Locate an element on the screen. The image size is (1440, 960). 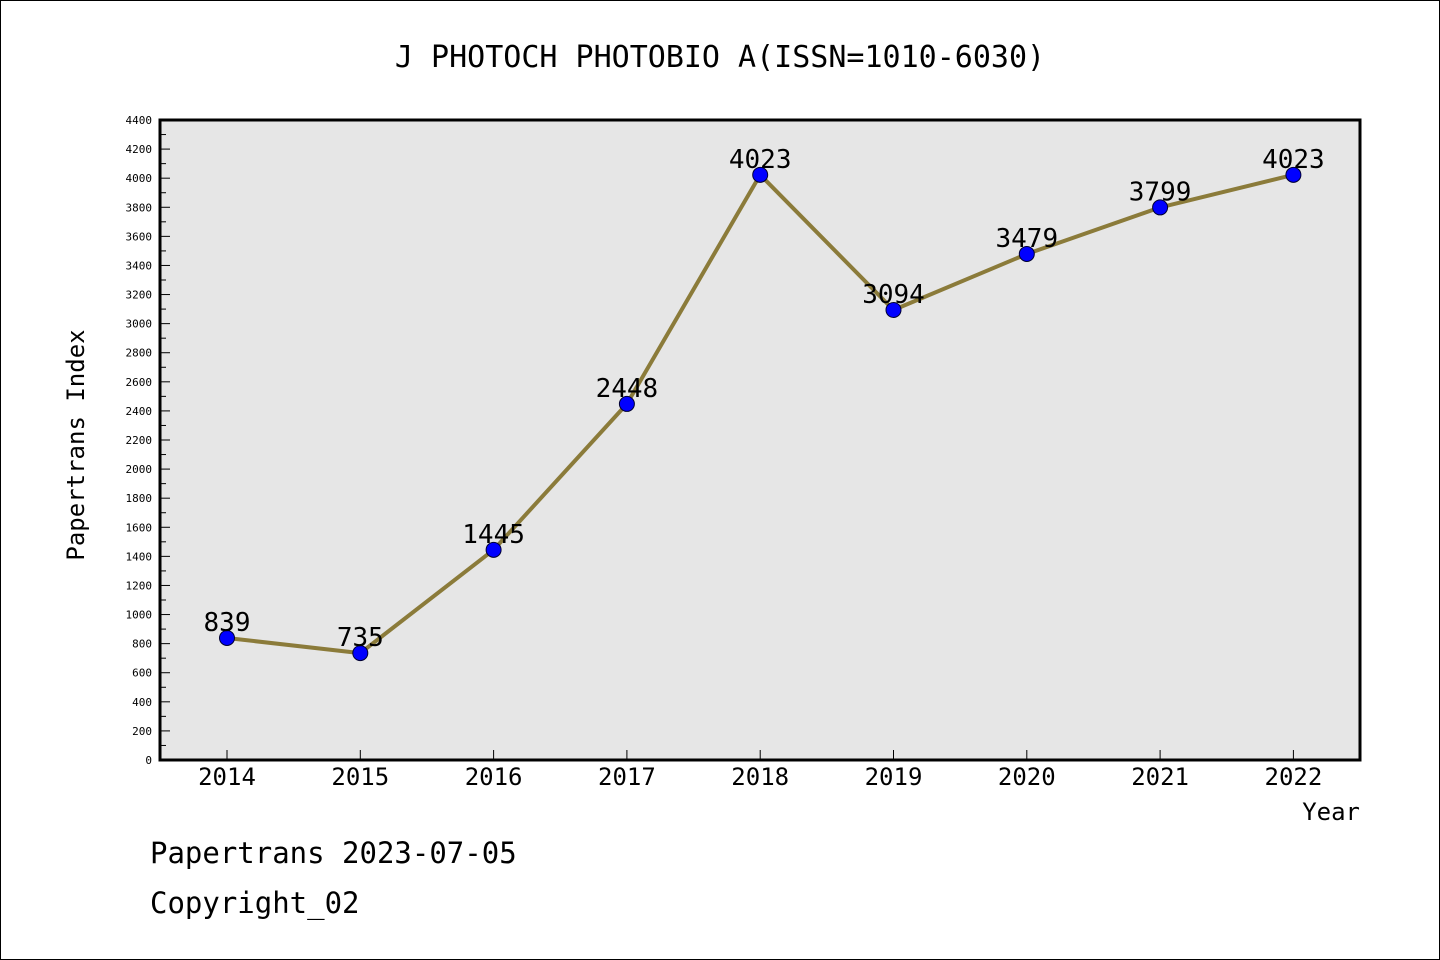
y-tick-label: 1000 is located at coordinates (139, 615).